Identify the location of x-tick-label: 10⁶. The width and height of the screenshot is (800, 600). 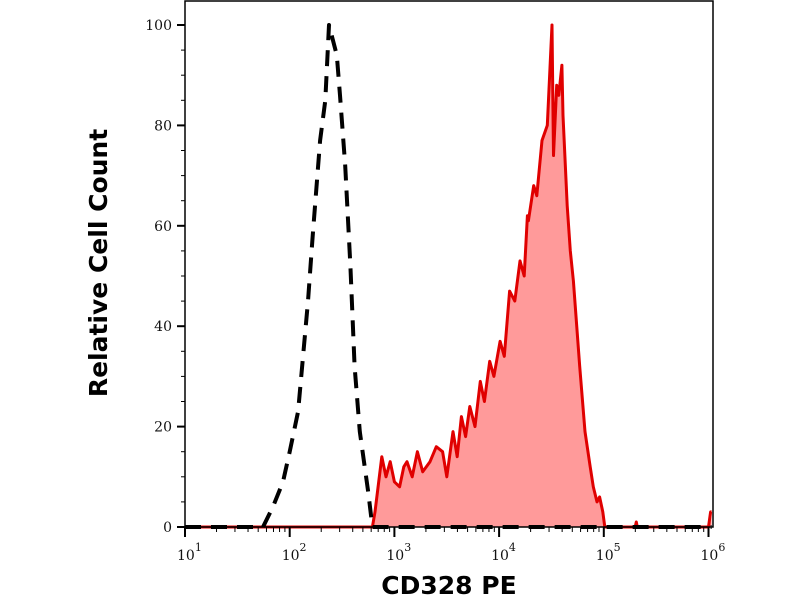
(713, 552).